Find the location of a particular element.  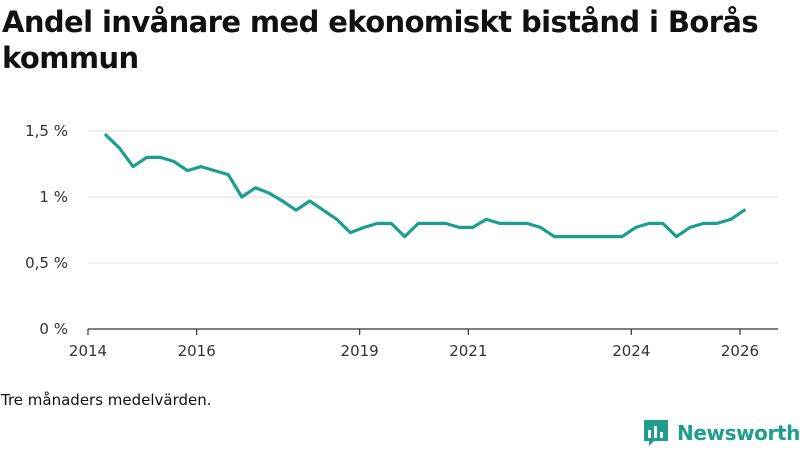

x-tick-label: 2016 is located at coordinates (197, 351).